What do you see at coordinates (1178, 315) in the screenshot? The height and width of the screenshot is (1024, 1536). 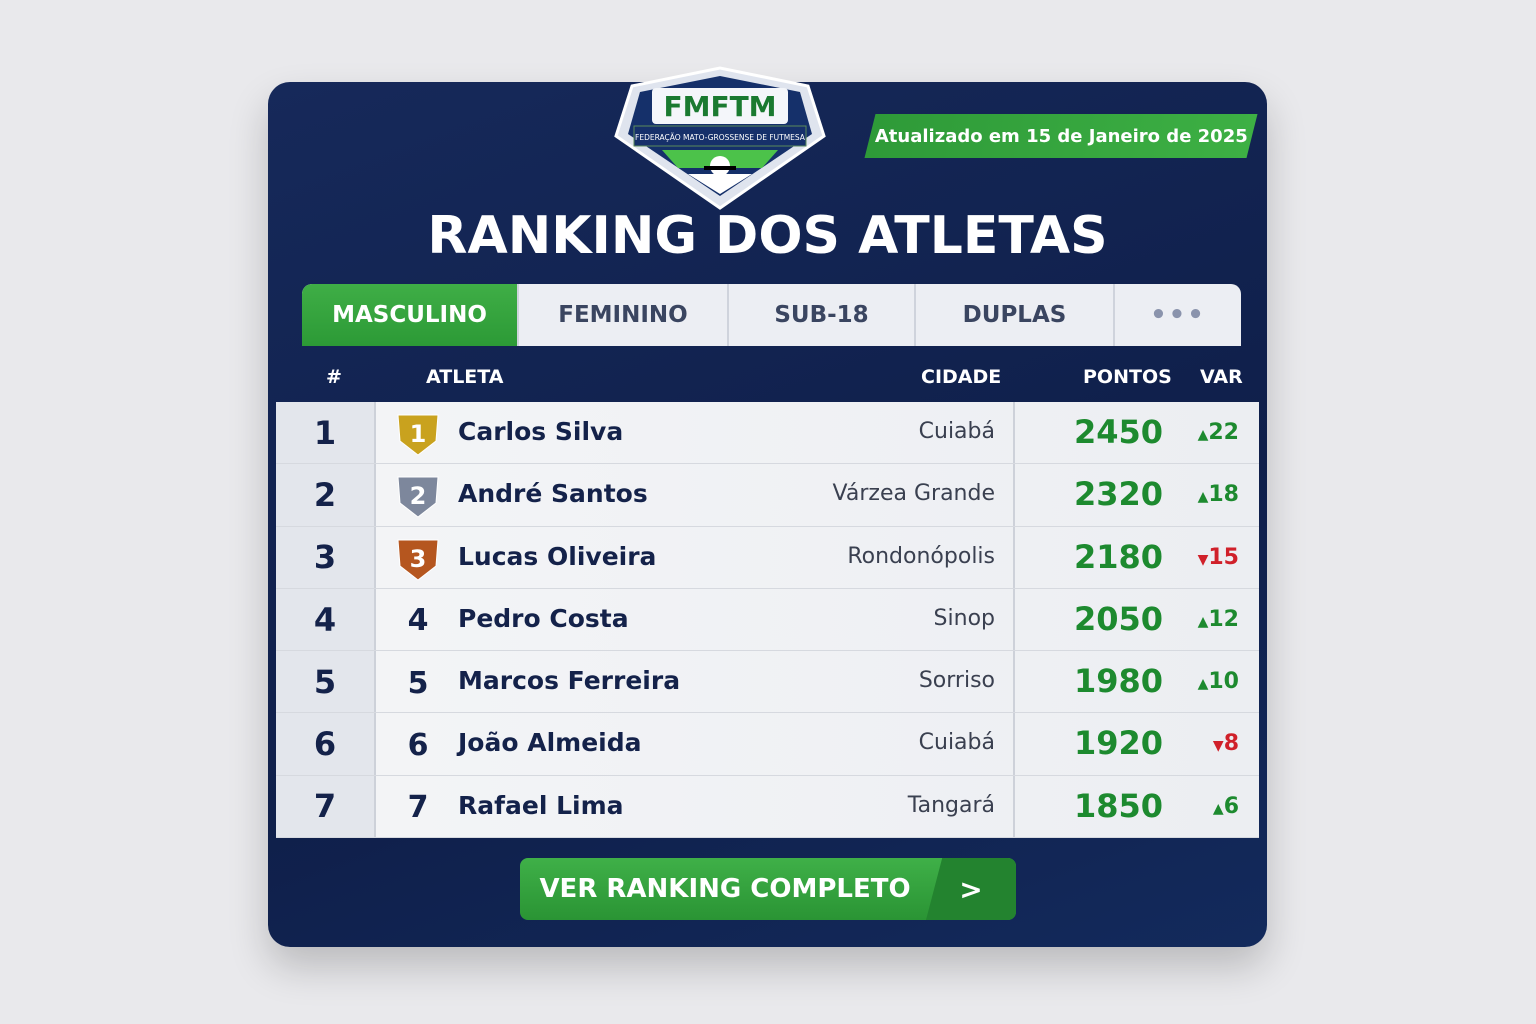 I see `more-icon: •••` at bounding box center [1178, 315].